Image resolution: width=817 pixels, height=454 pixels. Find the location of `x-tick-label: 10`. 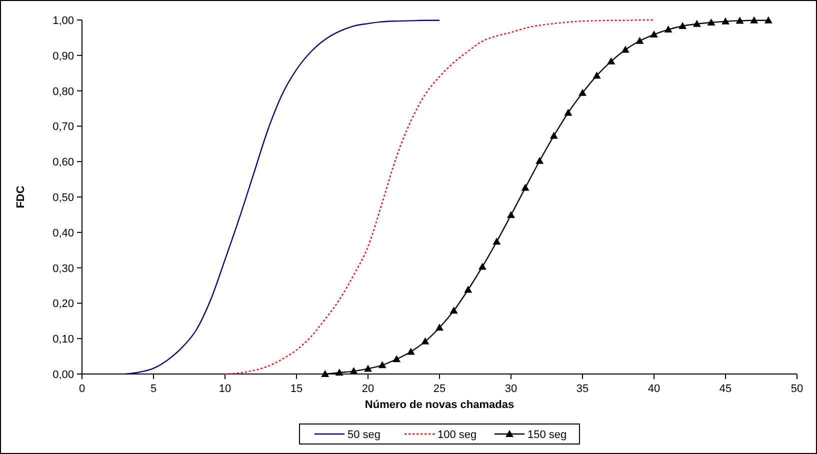

x-tick-label: 10 is located at coordinates (225, 389).